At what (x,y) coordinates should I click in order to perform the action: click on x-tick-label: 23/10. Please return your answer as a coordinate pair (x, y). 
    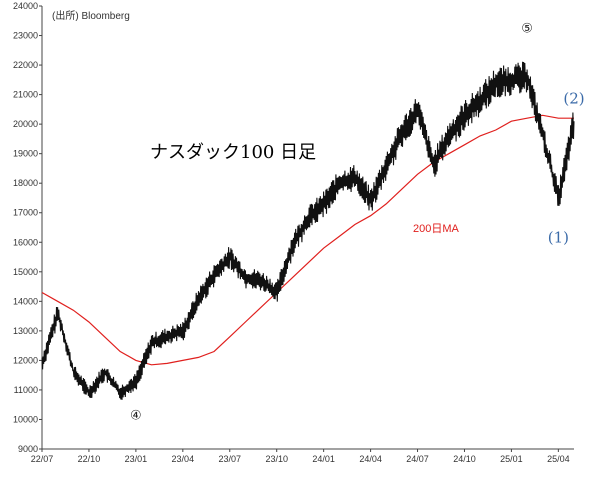
    Looking at the image, I should click on (276, 459).